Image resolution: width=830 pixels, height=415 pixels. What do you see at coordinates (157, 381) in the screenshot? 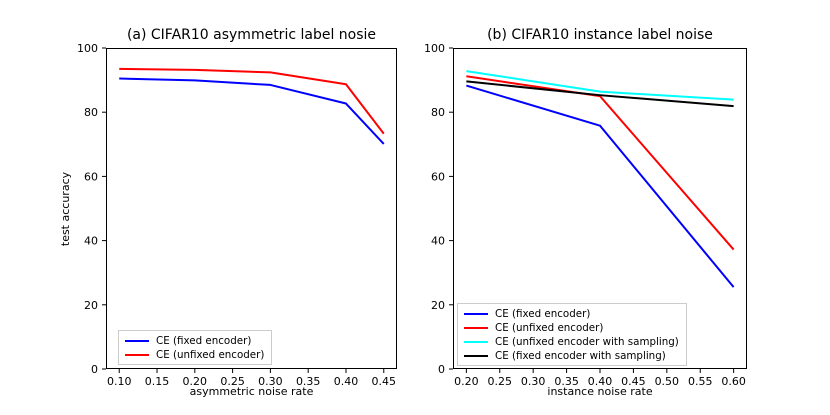
I see `x-tick-label: 0.15` at bounding box center [157, 381].